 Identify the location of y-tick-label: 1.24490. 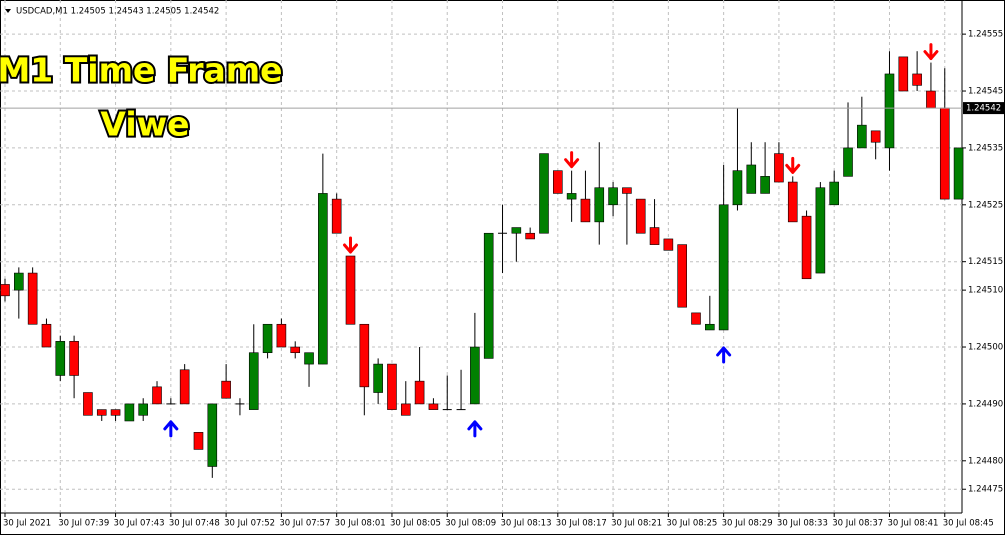
(985, 404).